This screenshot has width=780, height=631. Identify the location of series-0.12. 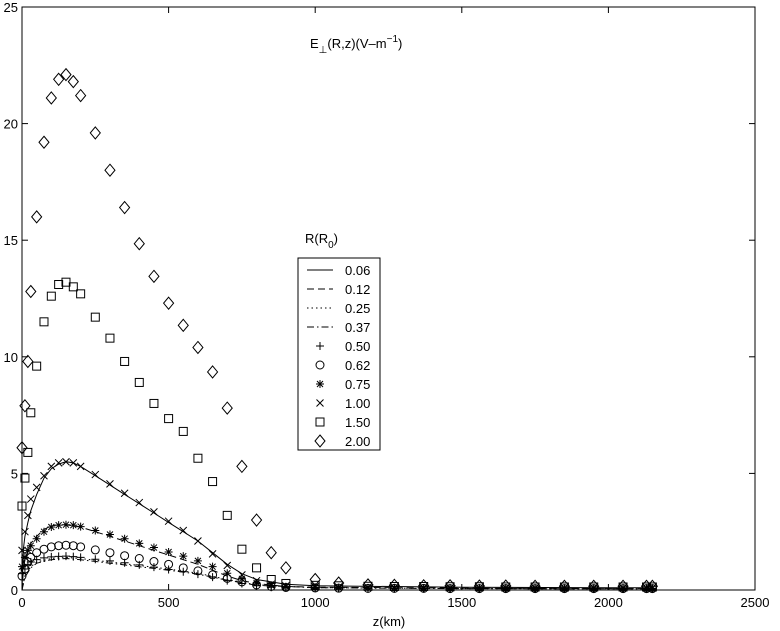
(337, 557).